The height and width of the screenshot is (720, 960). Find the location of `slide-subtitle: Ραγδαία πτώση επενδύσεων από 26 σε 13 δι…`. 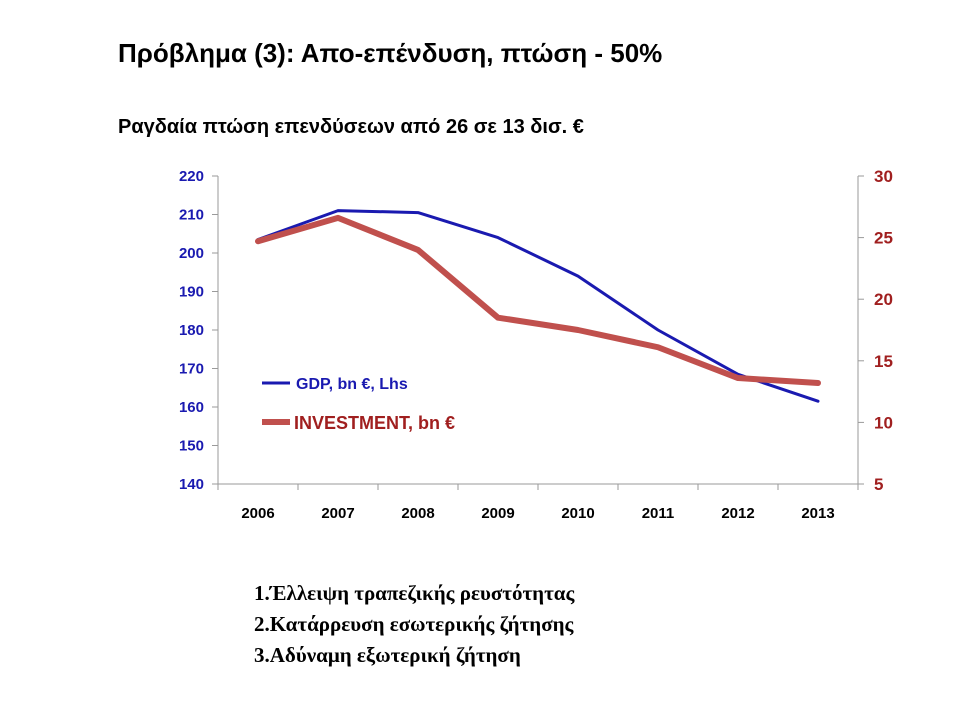

slide-subtitle: Ραγδαία πτώση επενδύσεων από 26 σε 13 δι… is located at coordinates (351, 127).